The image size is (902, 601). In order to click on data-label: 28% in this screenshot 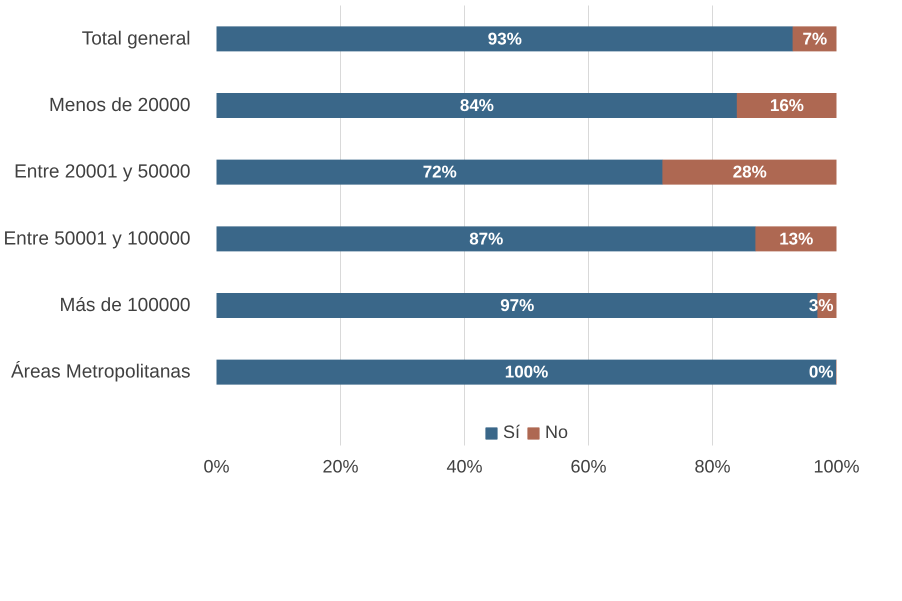, I will do `click(749, 172)`.